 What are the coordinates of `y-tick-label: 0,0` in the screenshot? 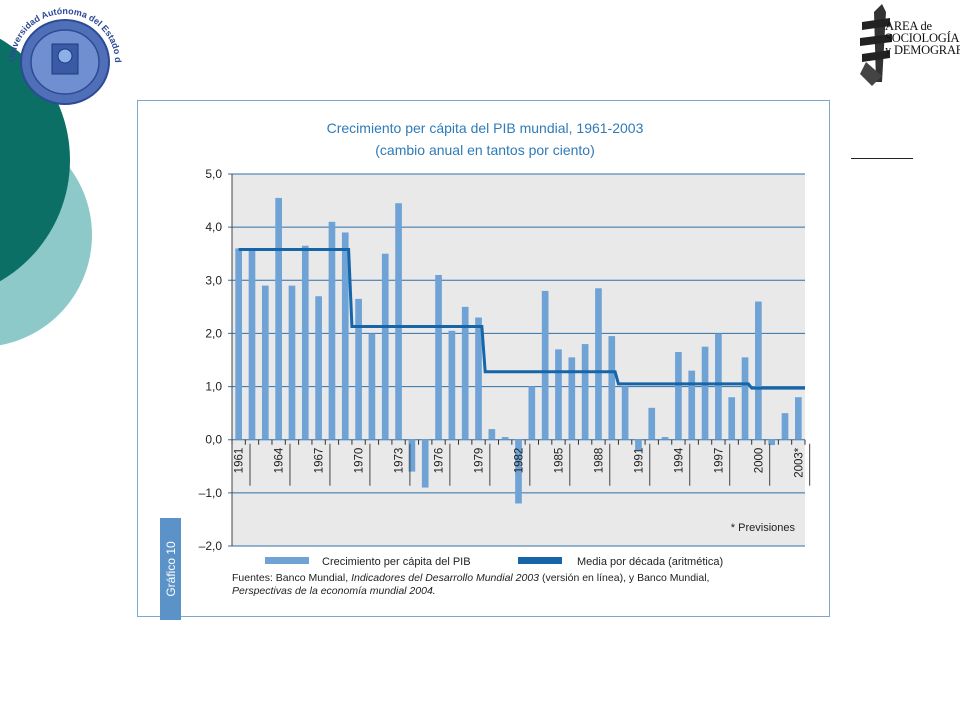 It's located at (213, 440).